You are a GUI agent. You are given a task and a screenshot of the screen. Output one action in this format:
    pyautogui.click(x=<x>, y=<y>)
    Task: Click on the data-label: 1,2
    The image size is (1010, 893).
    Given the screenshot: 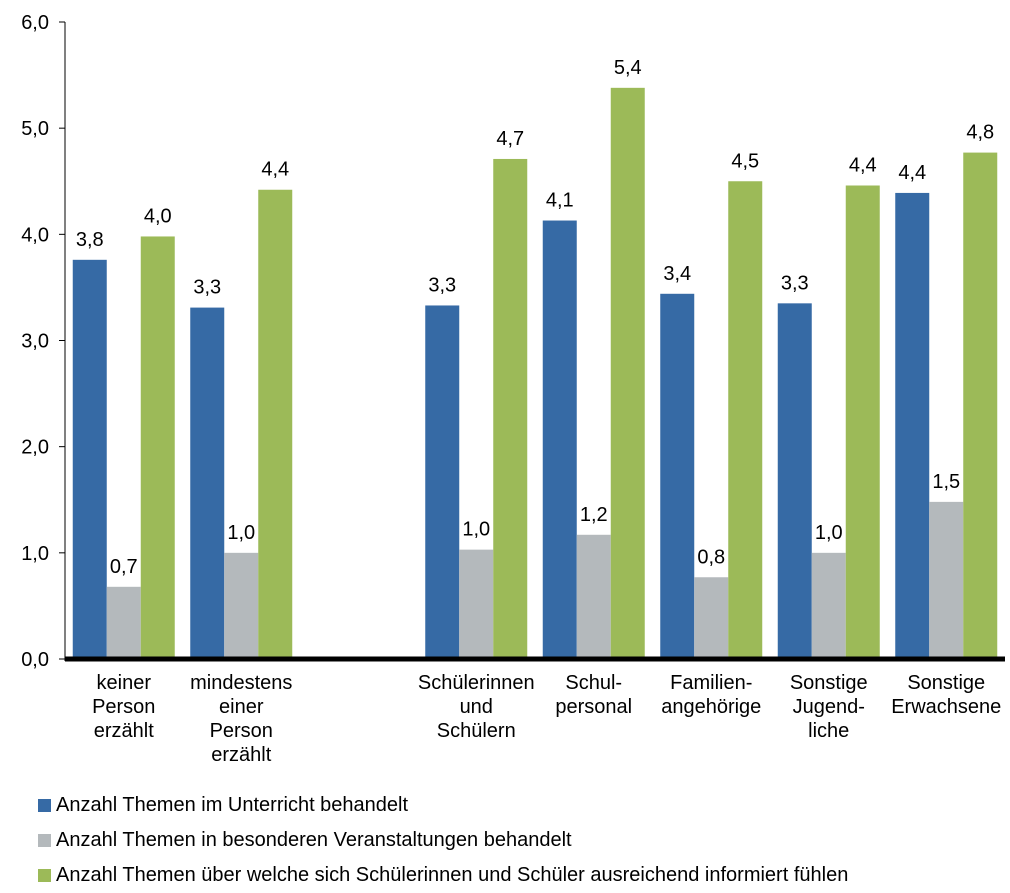 What is the action you would take?
    pyautogui.click(x=594, y=515)
    